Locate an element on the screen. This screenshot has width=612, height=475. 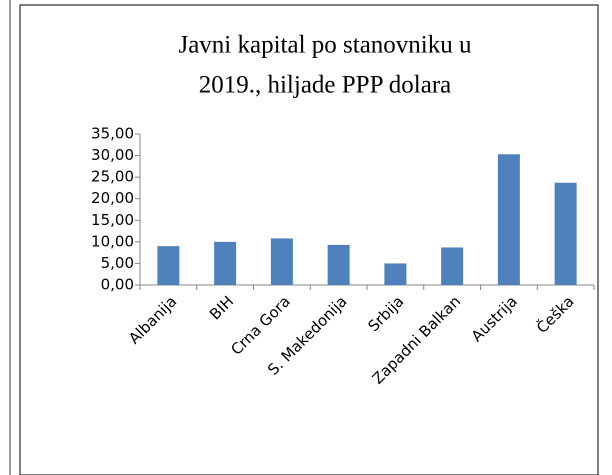
y-tick-label: 15,00 is located at coordinates (112, 220).